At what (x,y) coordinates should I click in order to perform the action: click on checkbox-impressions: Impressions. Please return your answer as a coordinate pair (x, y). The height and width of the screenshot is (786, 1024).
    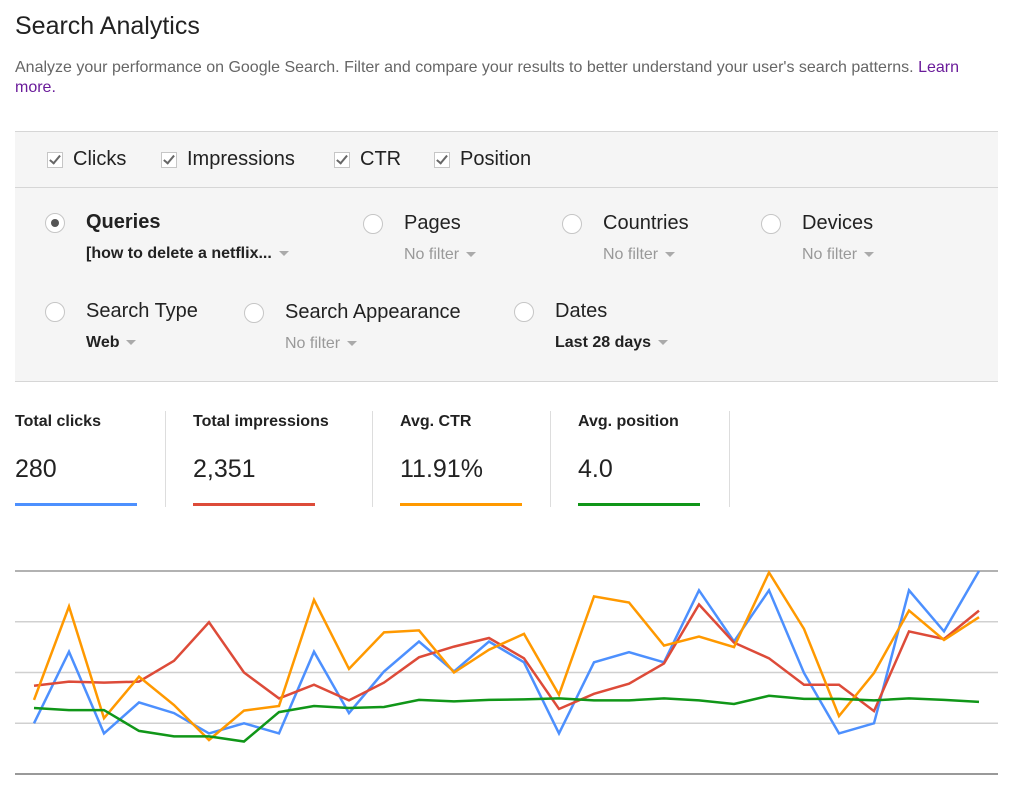
    Looking at the image, I should click on (228, 159).